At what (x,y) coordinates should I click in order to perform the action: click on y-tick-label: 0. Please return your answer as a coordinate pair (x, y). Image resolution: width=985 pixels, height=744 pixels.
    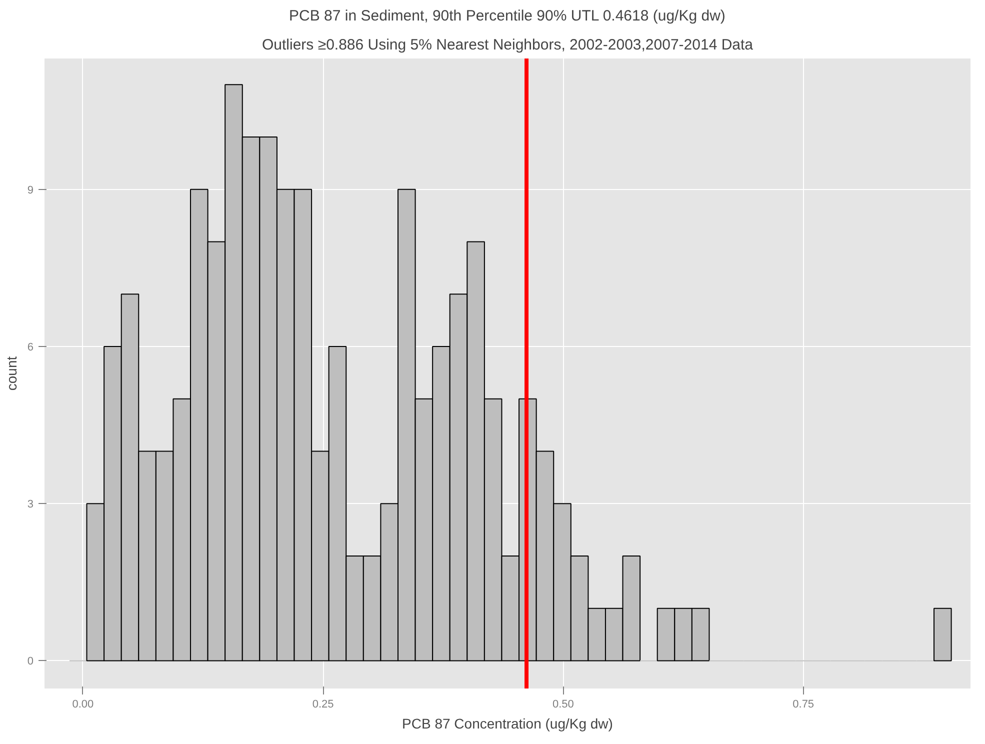
    Looking at the image, I should click on (30, 662).